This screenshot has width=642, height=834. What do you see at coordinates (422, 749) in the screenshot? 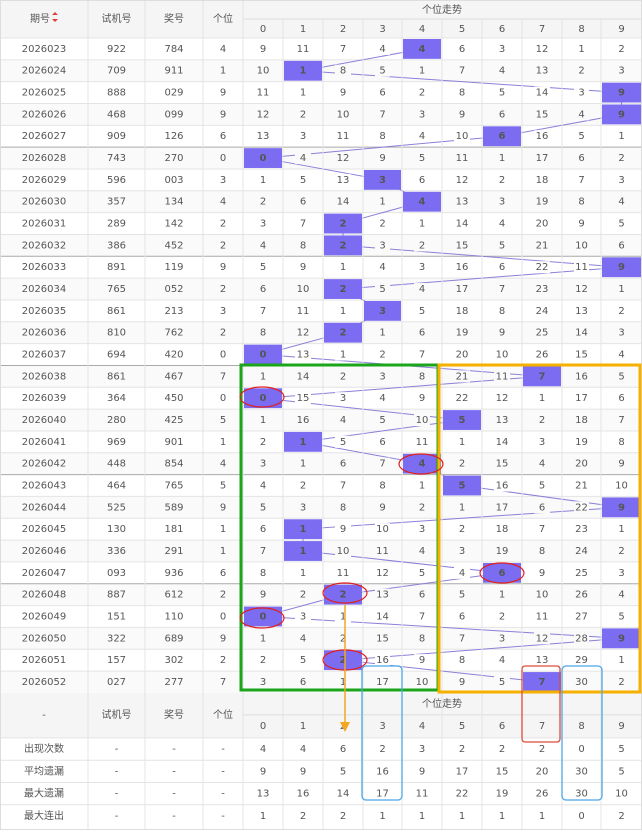
I see `stat-value: 3` at bounding box center [422, 749].